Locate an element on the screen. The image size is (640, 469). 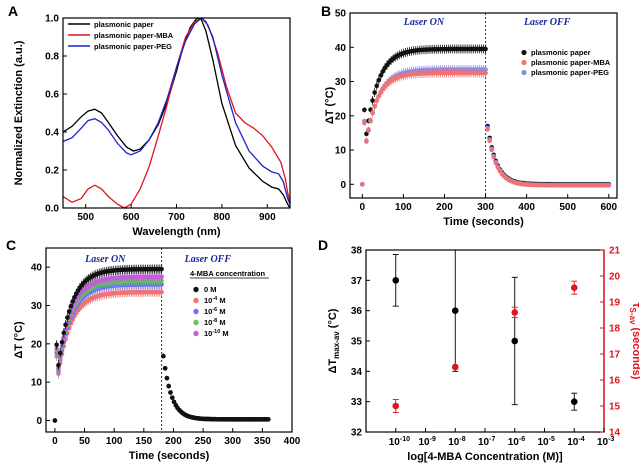
y2-tick-label: 21 is located at coordinates (615, 251).